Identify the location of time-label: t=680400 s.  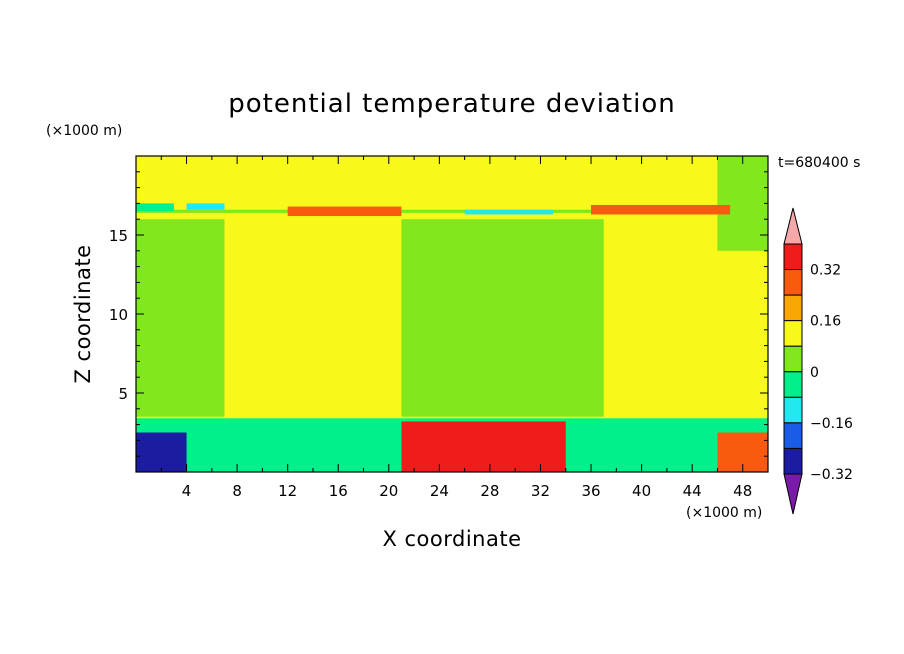
(819, 163).